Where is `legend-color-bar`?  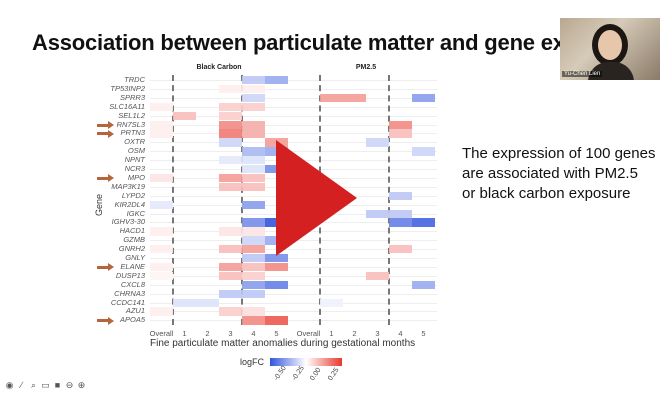
legend-color-bar is located at coordinates (306, 362).